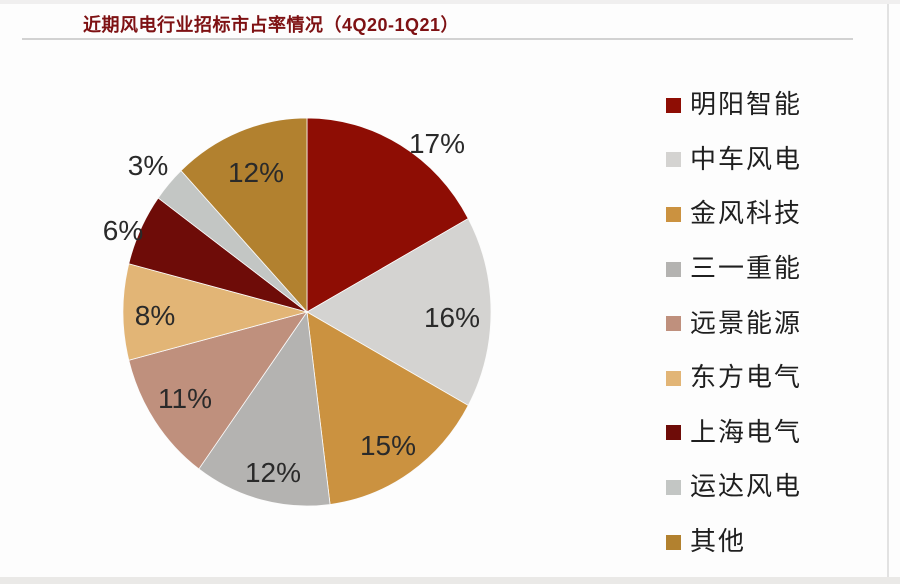 The height and width of the screenshot is (584, 900). Describe the element at coordinates (148, 165) in the screenshot. I see `slice-percent-label-7: 3%` at that location.